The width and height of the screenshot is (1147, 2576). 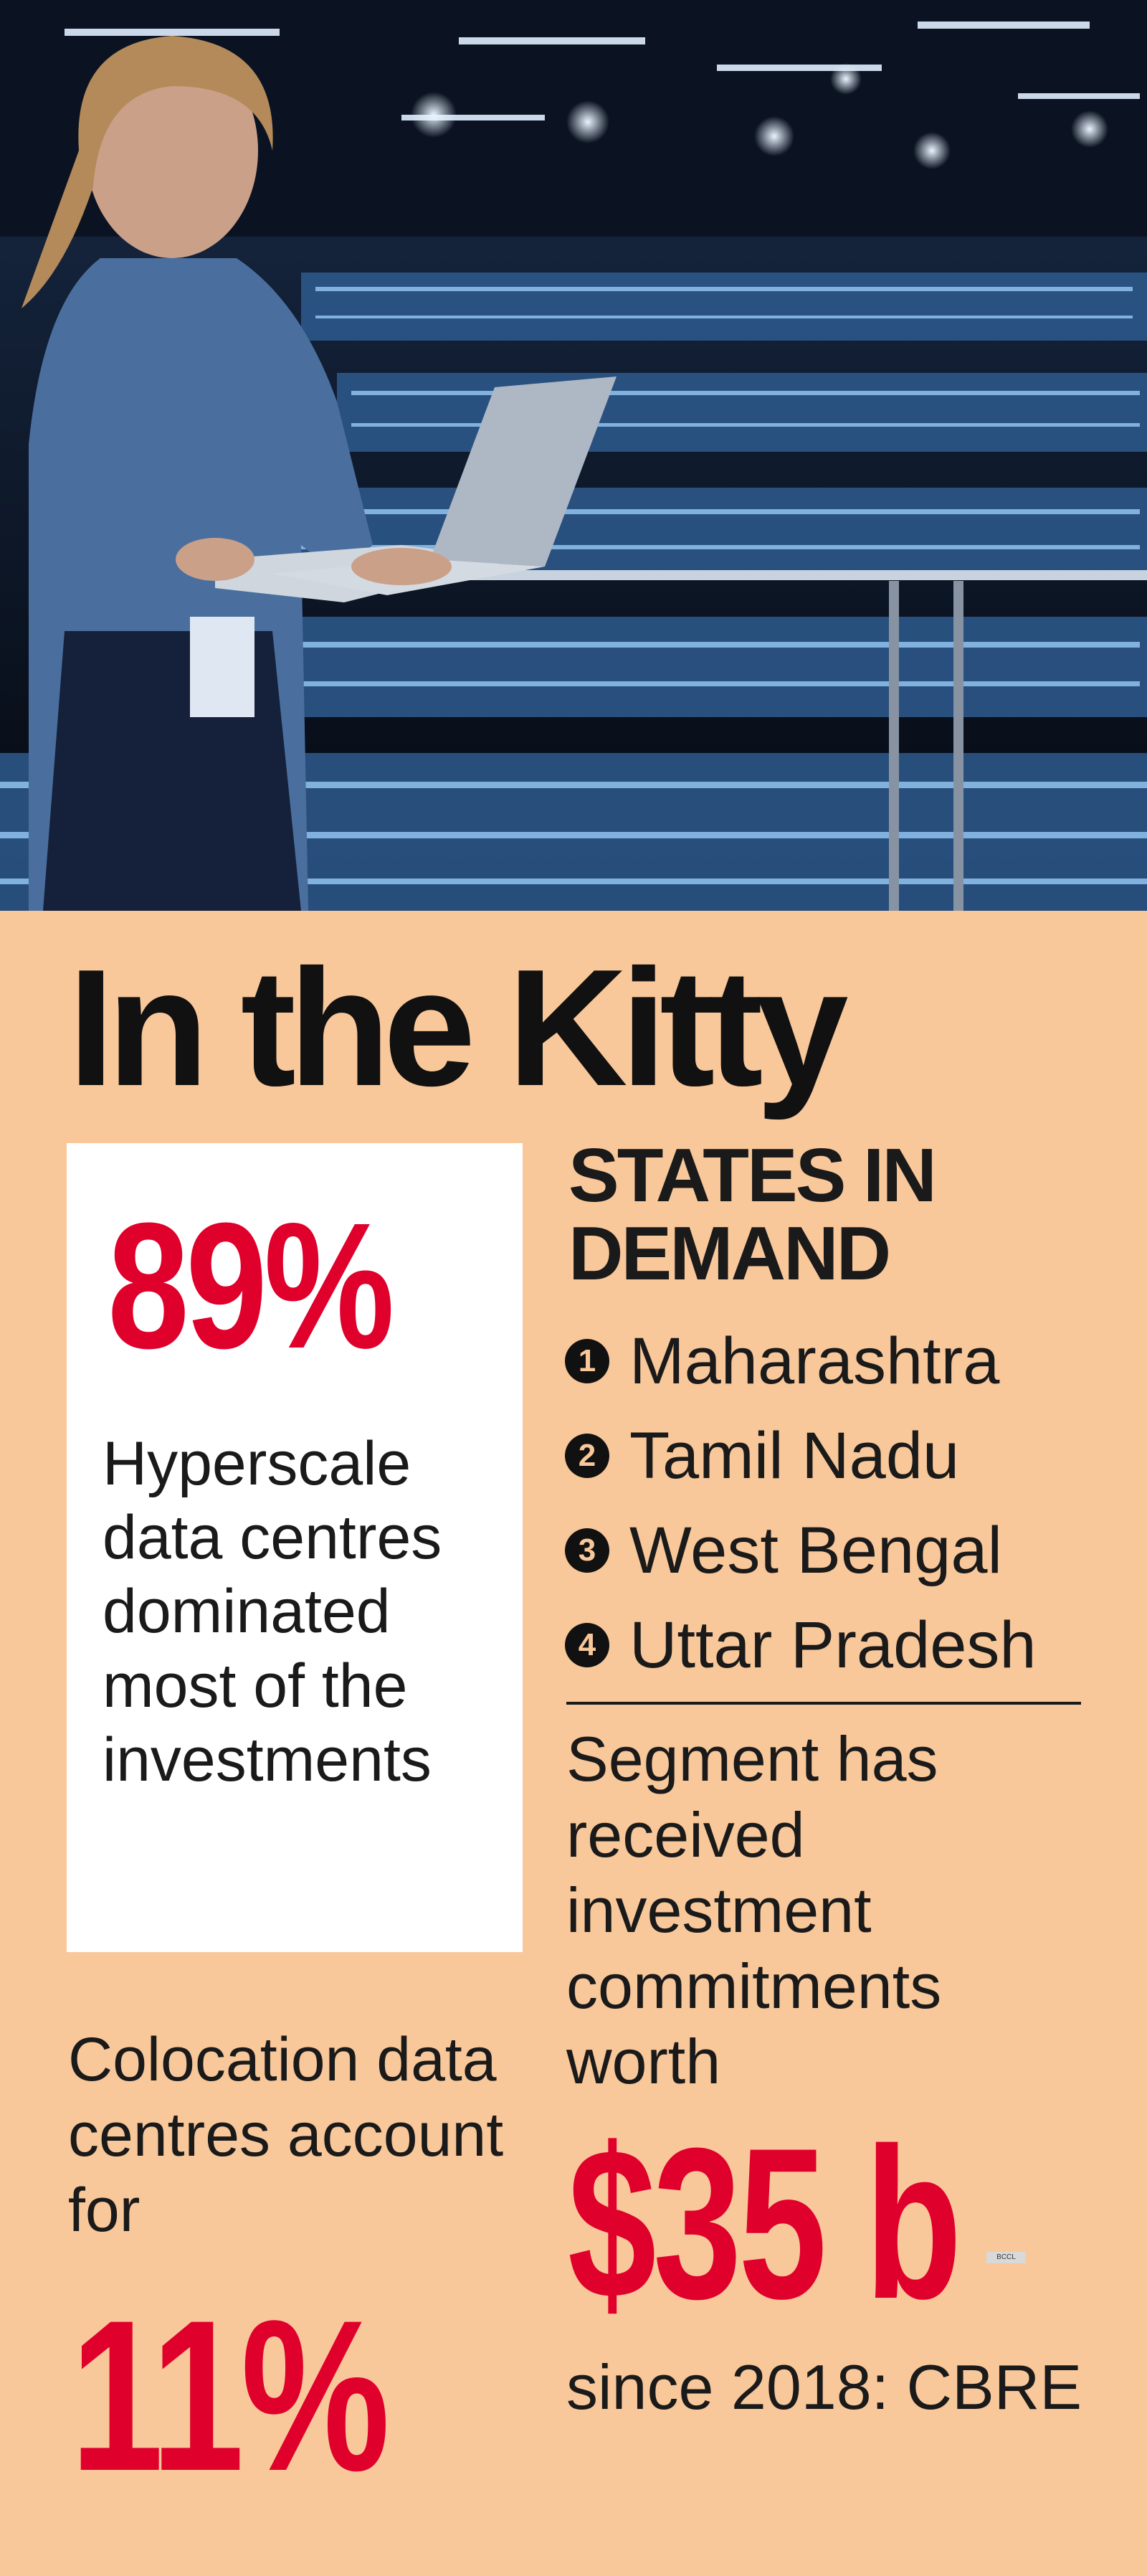 I want to click on state-name: Maharashtra, so click(x=815, y=1361).